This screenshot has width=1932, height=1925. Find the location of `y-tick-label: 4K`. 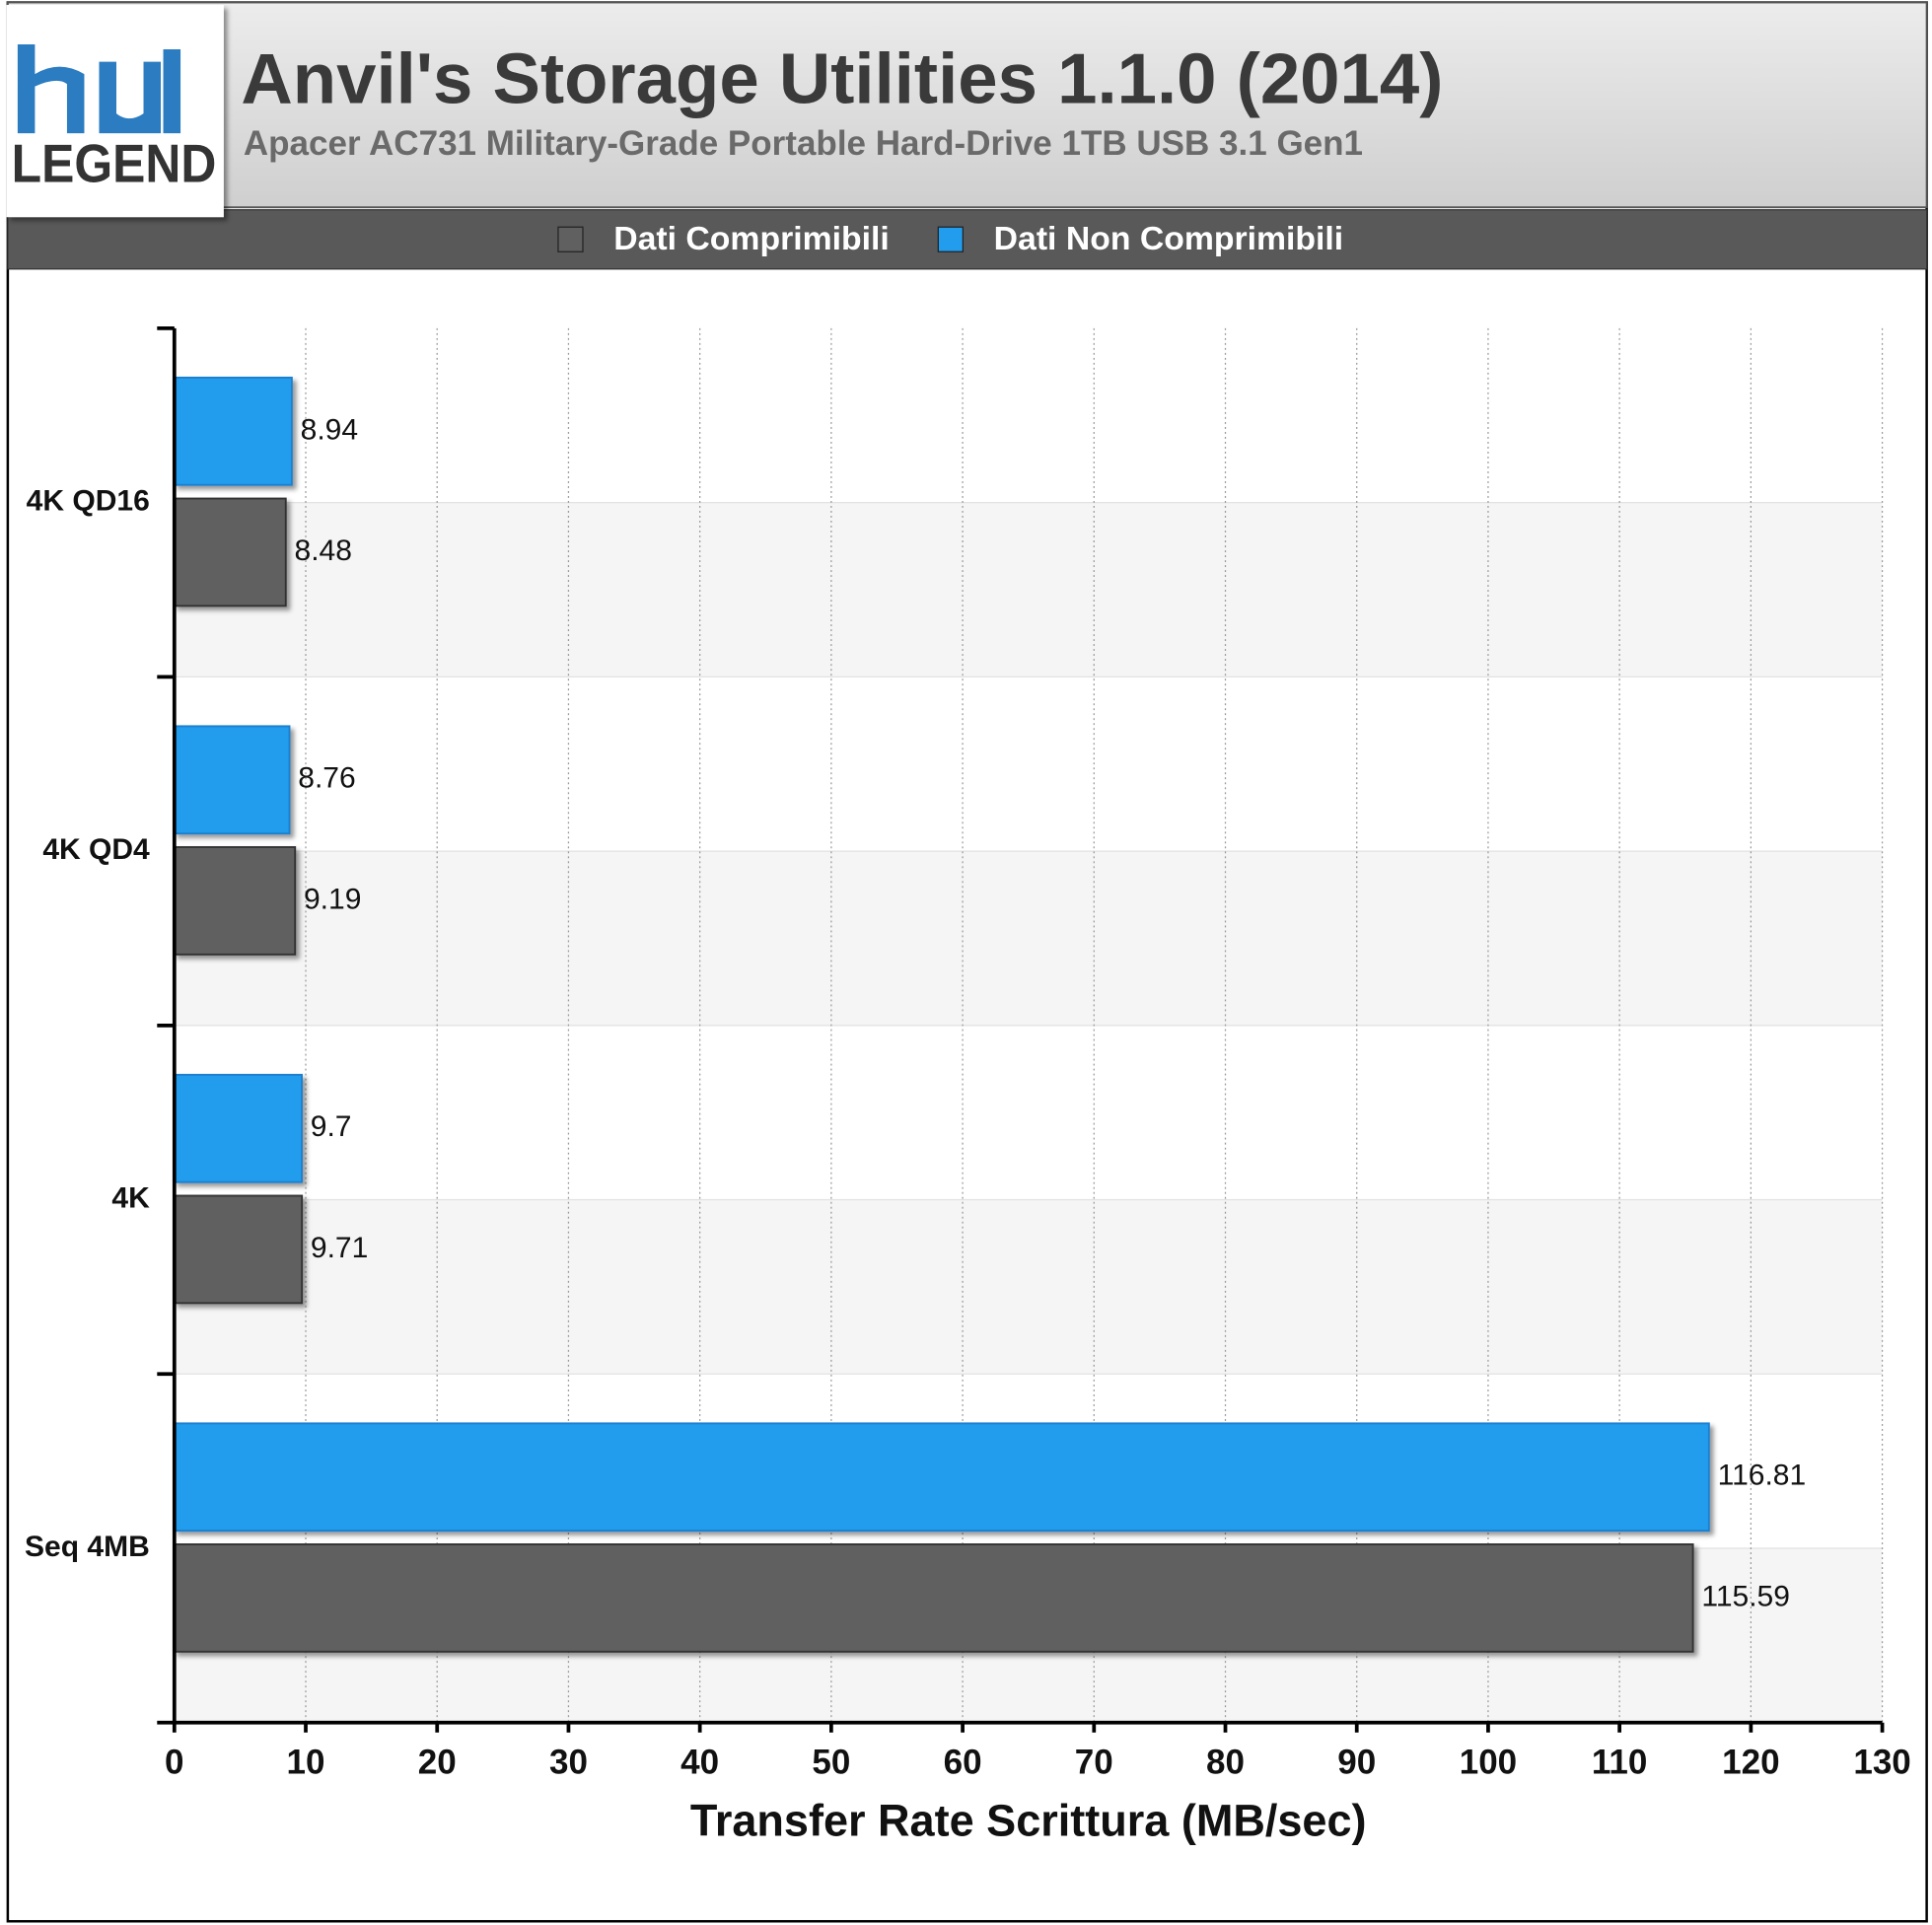

y-tick-label: 4K is located at coordinates (130, 1197).